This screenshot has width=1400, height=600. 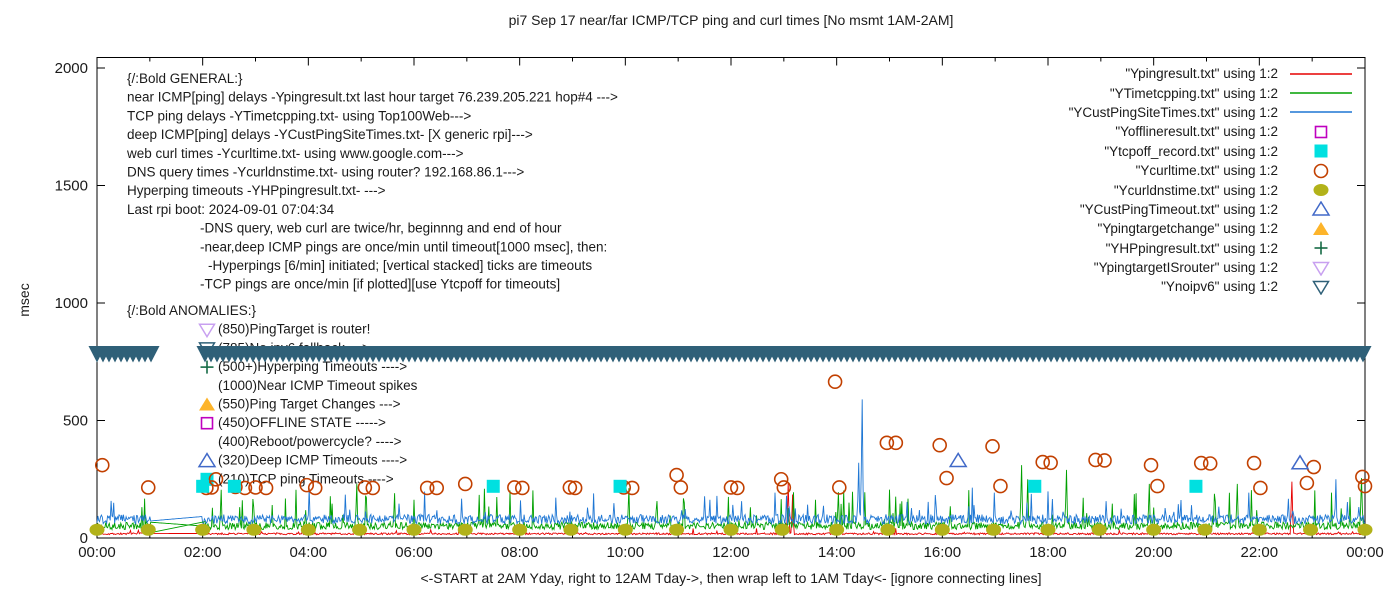 I want to click on legend-marker-sq-filled, so click(x=1321, y=151).